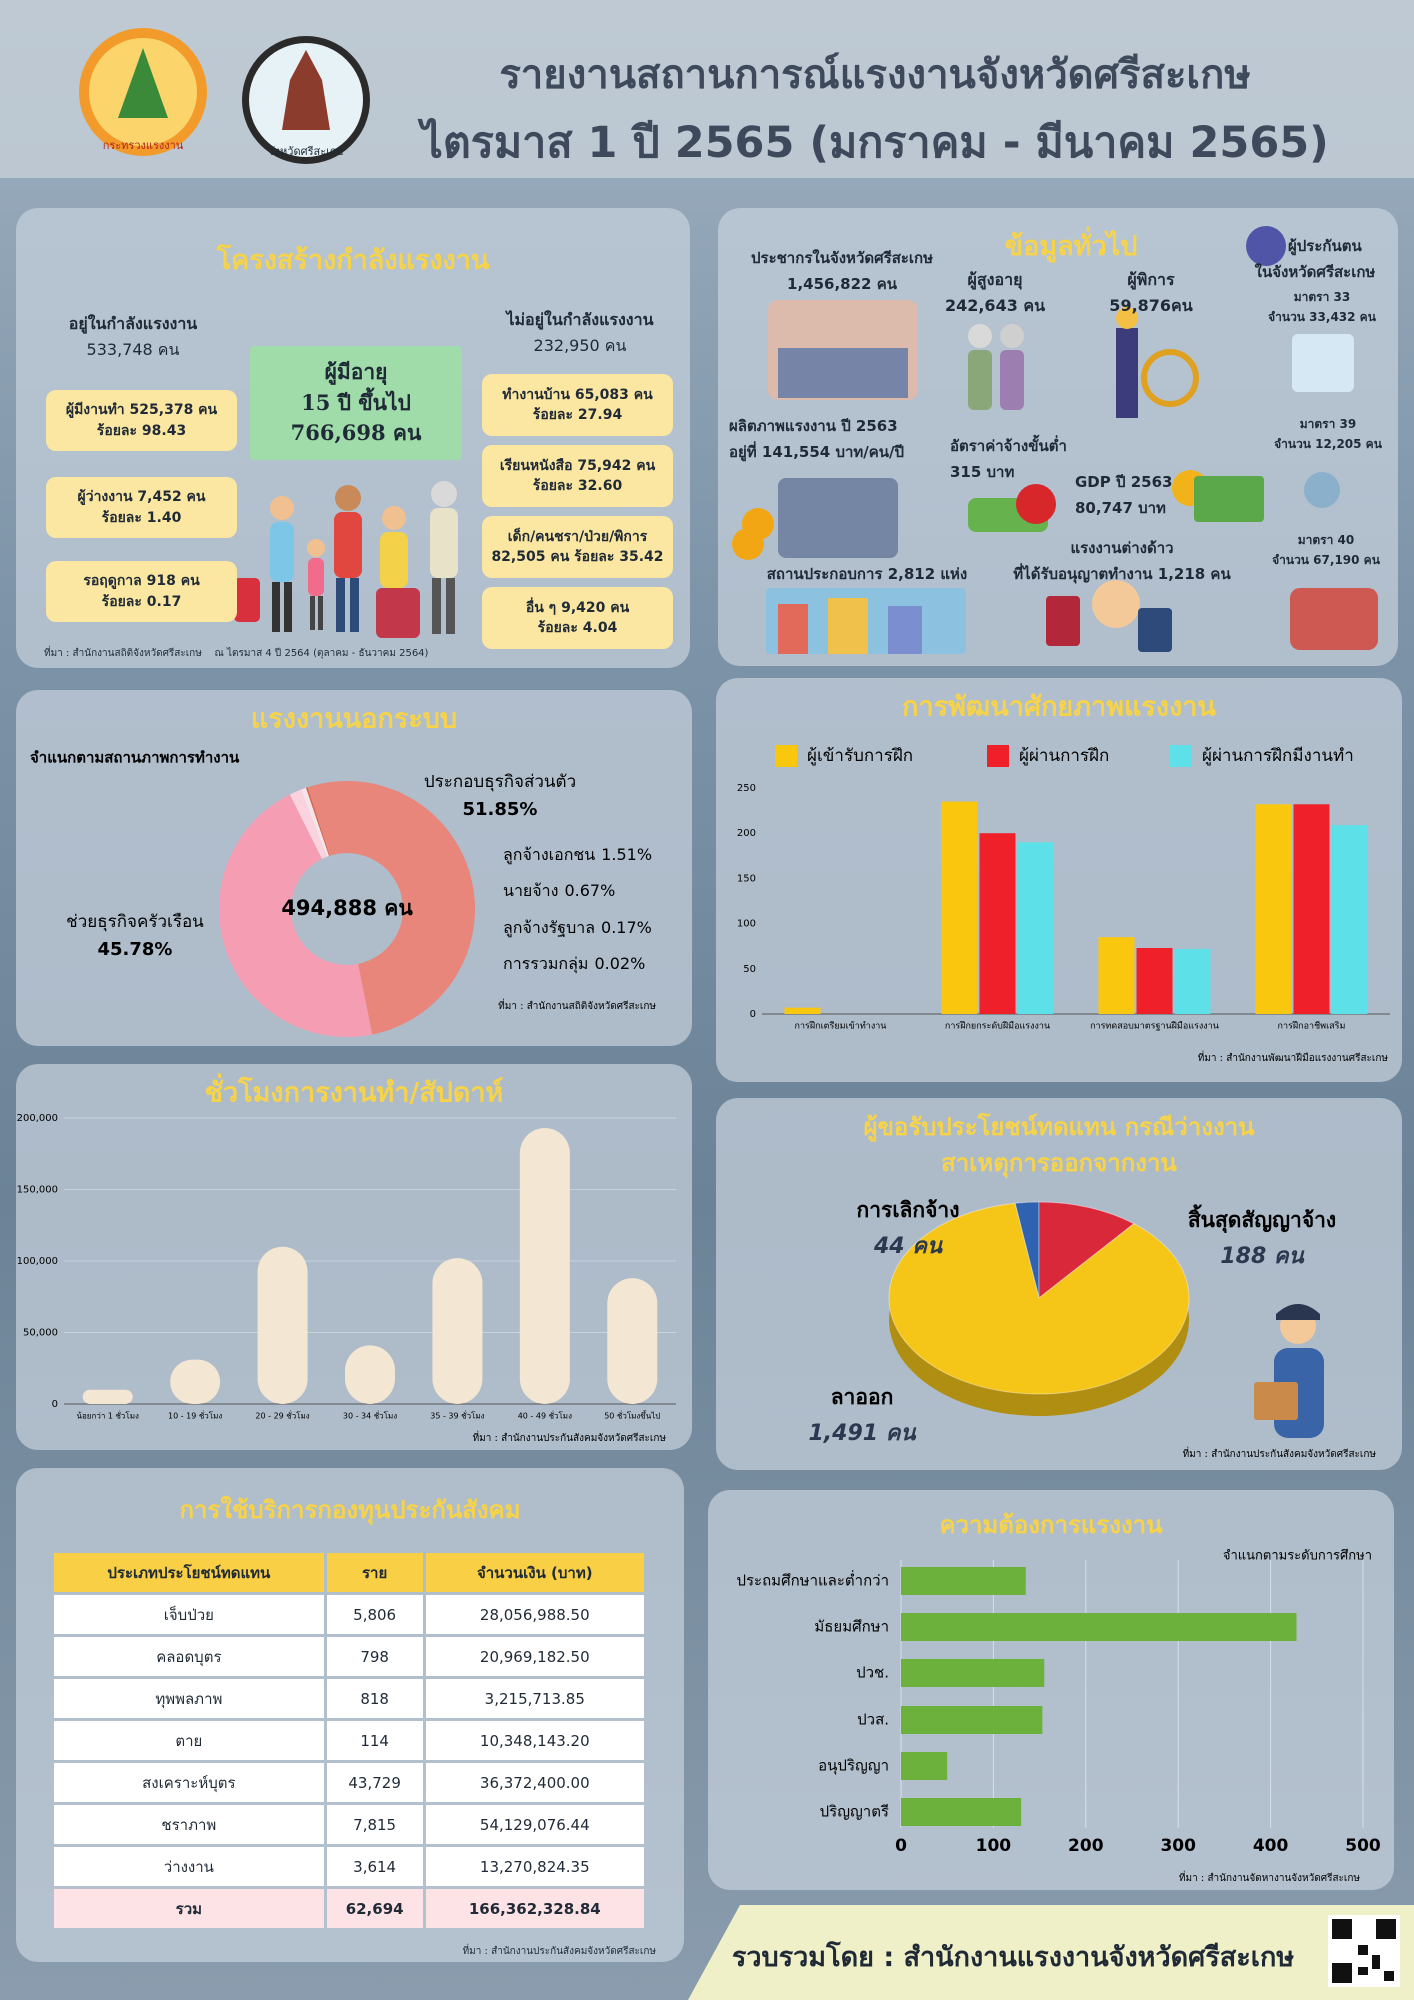 The height and width of the screenshot is (2000, 1414). What do you see at coordinates (189, 1824) in the screenshot?
I see `table-cell: ชราภาพ` at bounding box center [189, 1824].